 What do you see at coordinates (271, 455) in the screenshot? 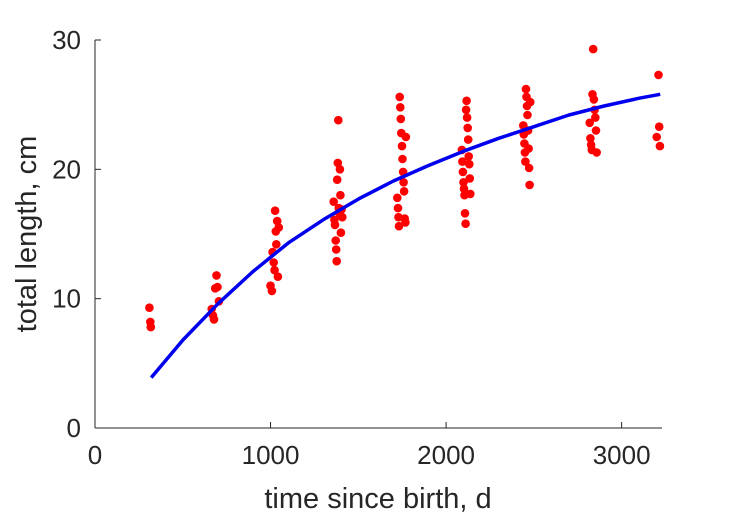
I see `x-tick-label: 1000` at bounding box center [271, 455].